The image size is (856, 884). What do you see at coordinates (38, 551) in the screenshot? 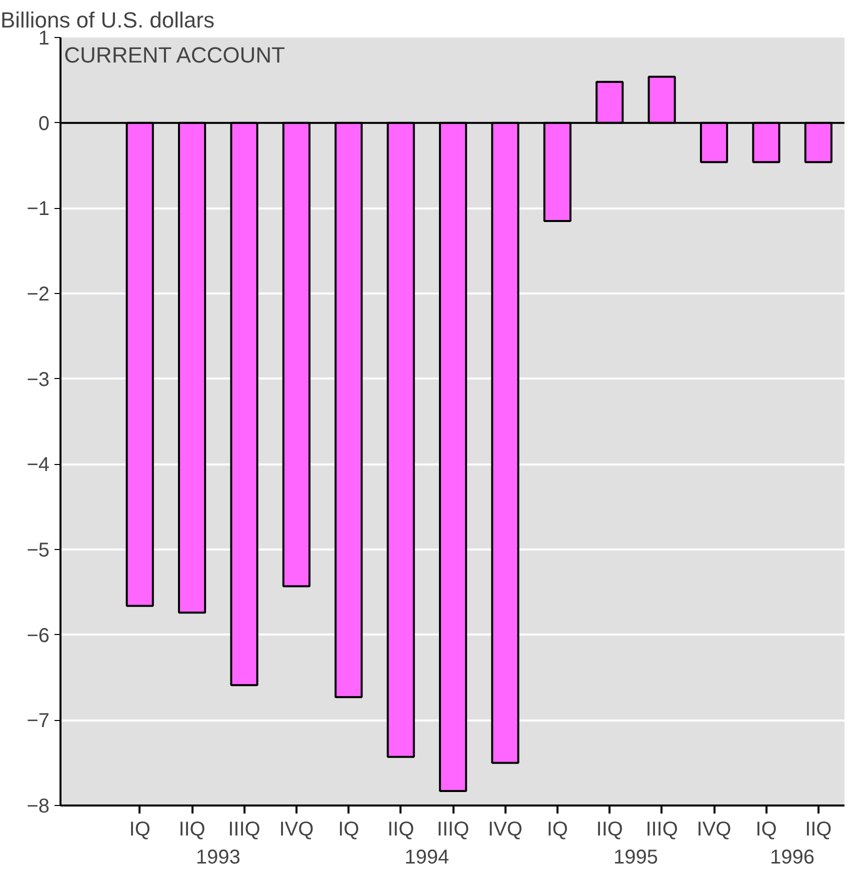
I see `y-tick-label: −5` at bounding box center [38, 551].